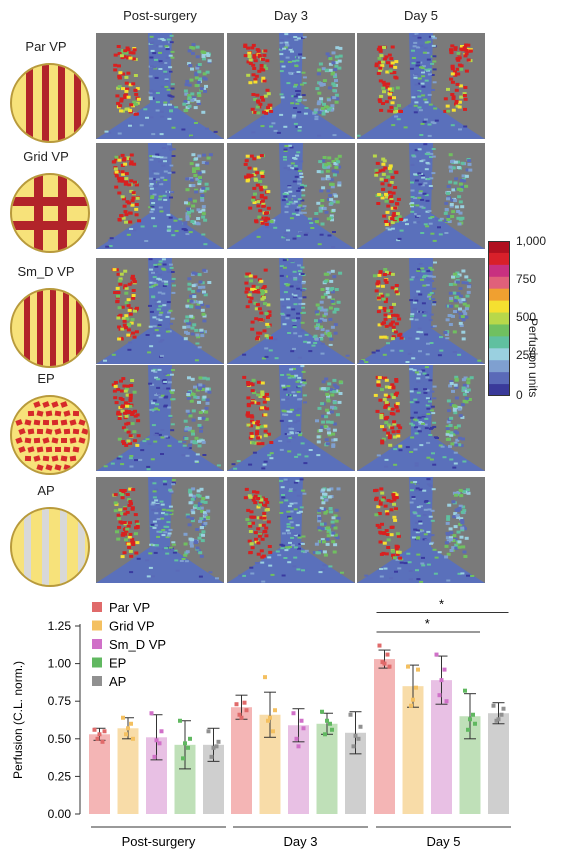 The image size is (581, 866). I want to click on colorbar-label: Perfusion units, so click(533, 358).